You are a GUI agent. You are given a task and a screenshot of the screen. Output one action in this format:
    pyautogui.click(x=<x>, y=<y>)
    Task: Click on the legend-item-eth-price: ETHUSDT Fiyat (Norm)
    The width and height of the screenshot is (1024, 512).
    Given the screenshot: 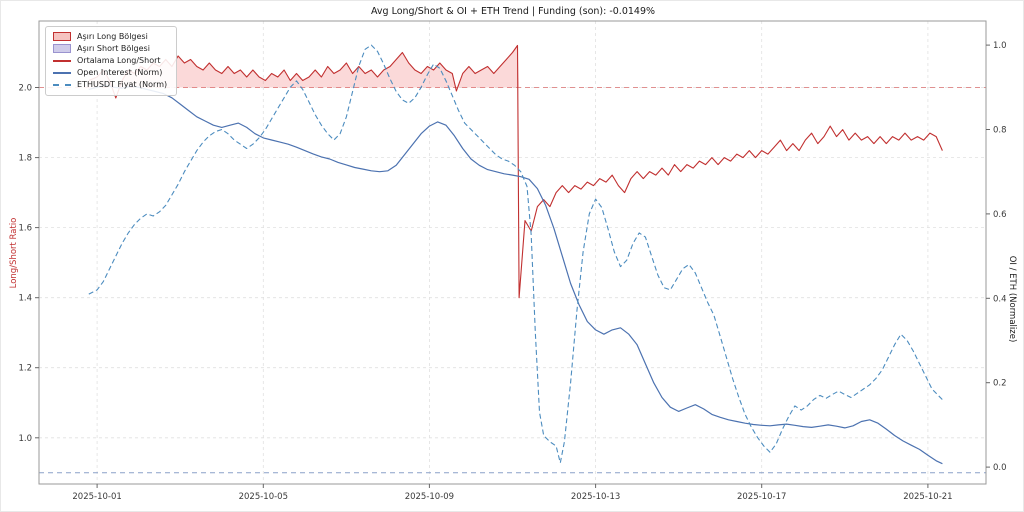 What is the action you would take?
    pyautogui.click(x=110, y=84)
    